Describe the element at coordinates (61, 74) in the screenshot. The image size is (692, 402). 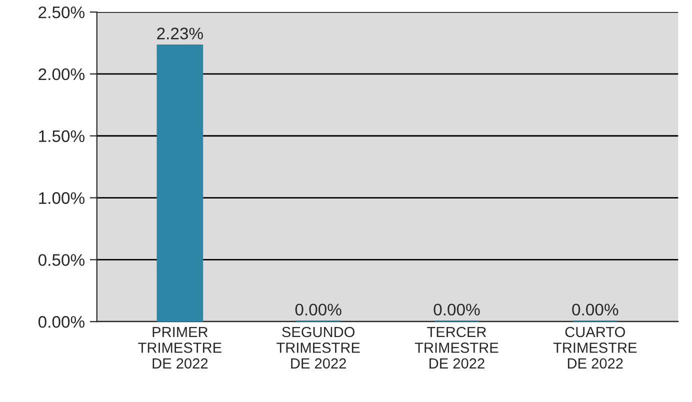
I see `y-tick-label: 2.00%` at that location.